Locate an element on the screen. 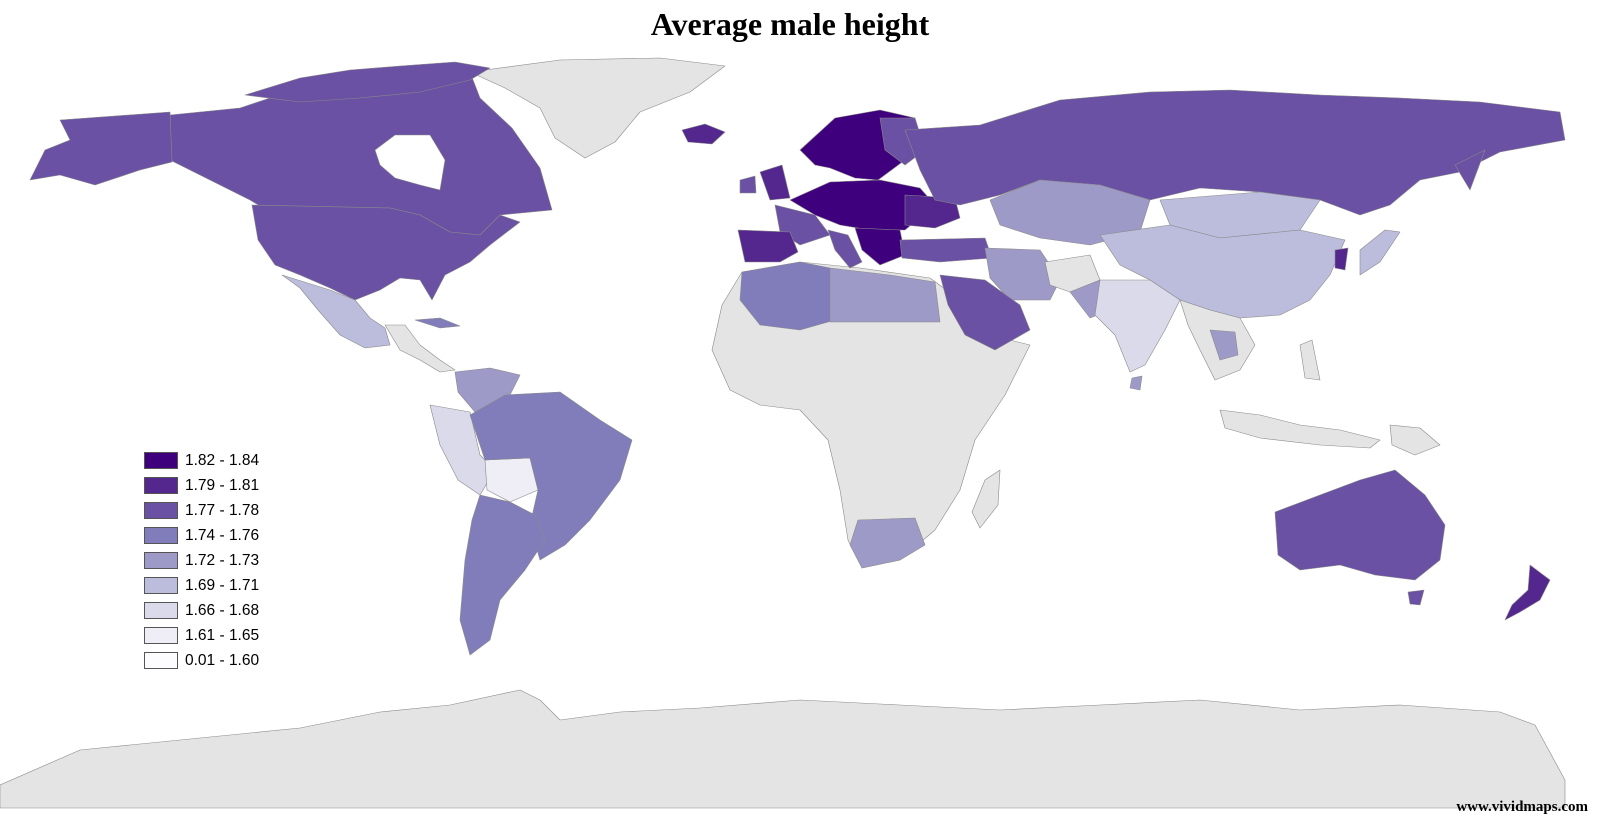  region-brazil is located at coordinates (551, 476).